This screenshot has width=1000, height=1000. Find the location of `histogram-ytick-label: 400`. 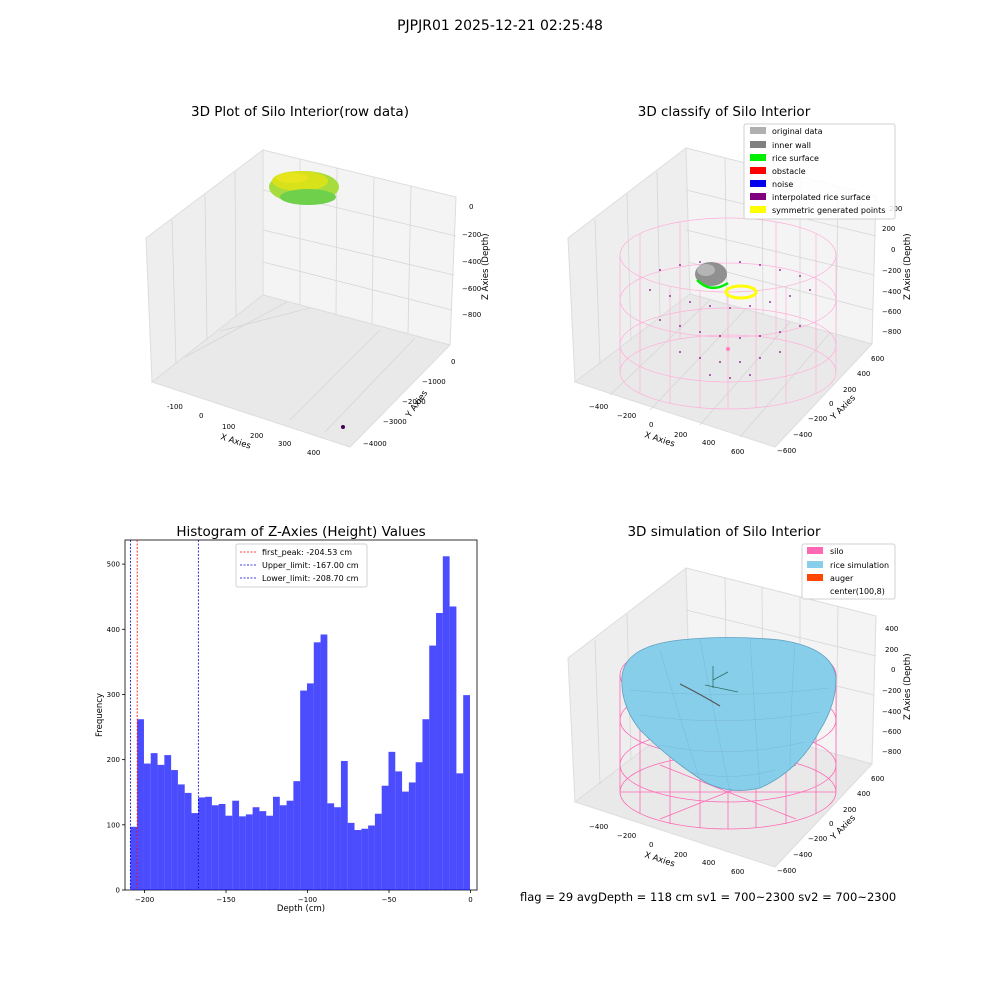

histogram-ytick-label: 400 is located at coordinates (113, 630).